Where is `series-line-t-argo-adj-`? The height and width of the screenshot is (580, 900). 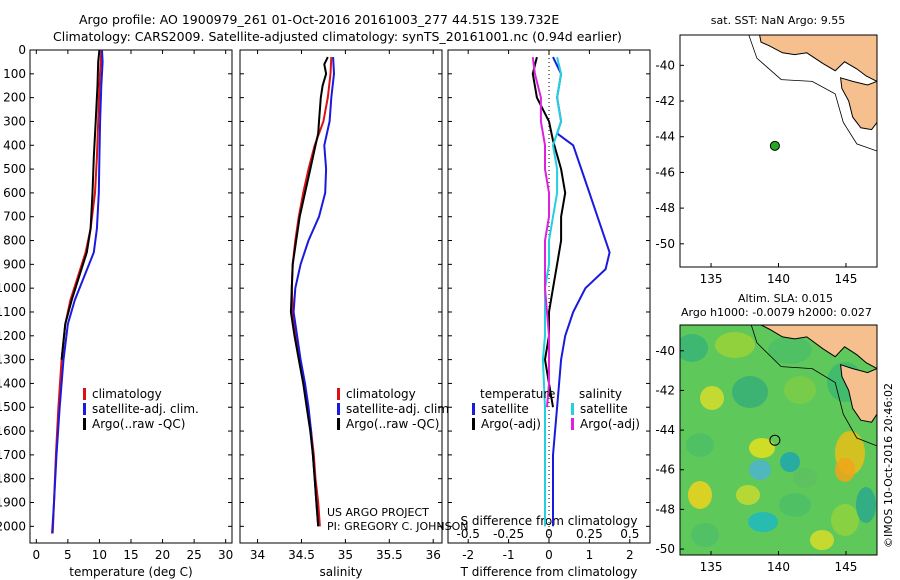
series-line-t-argo-adj- is located at coordinates (549, 232).